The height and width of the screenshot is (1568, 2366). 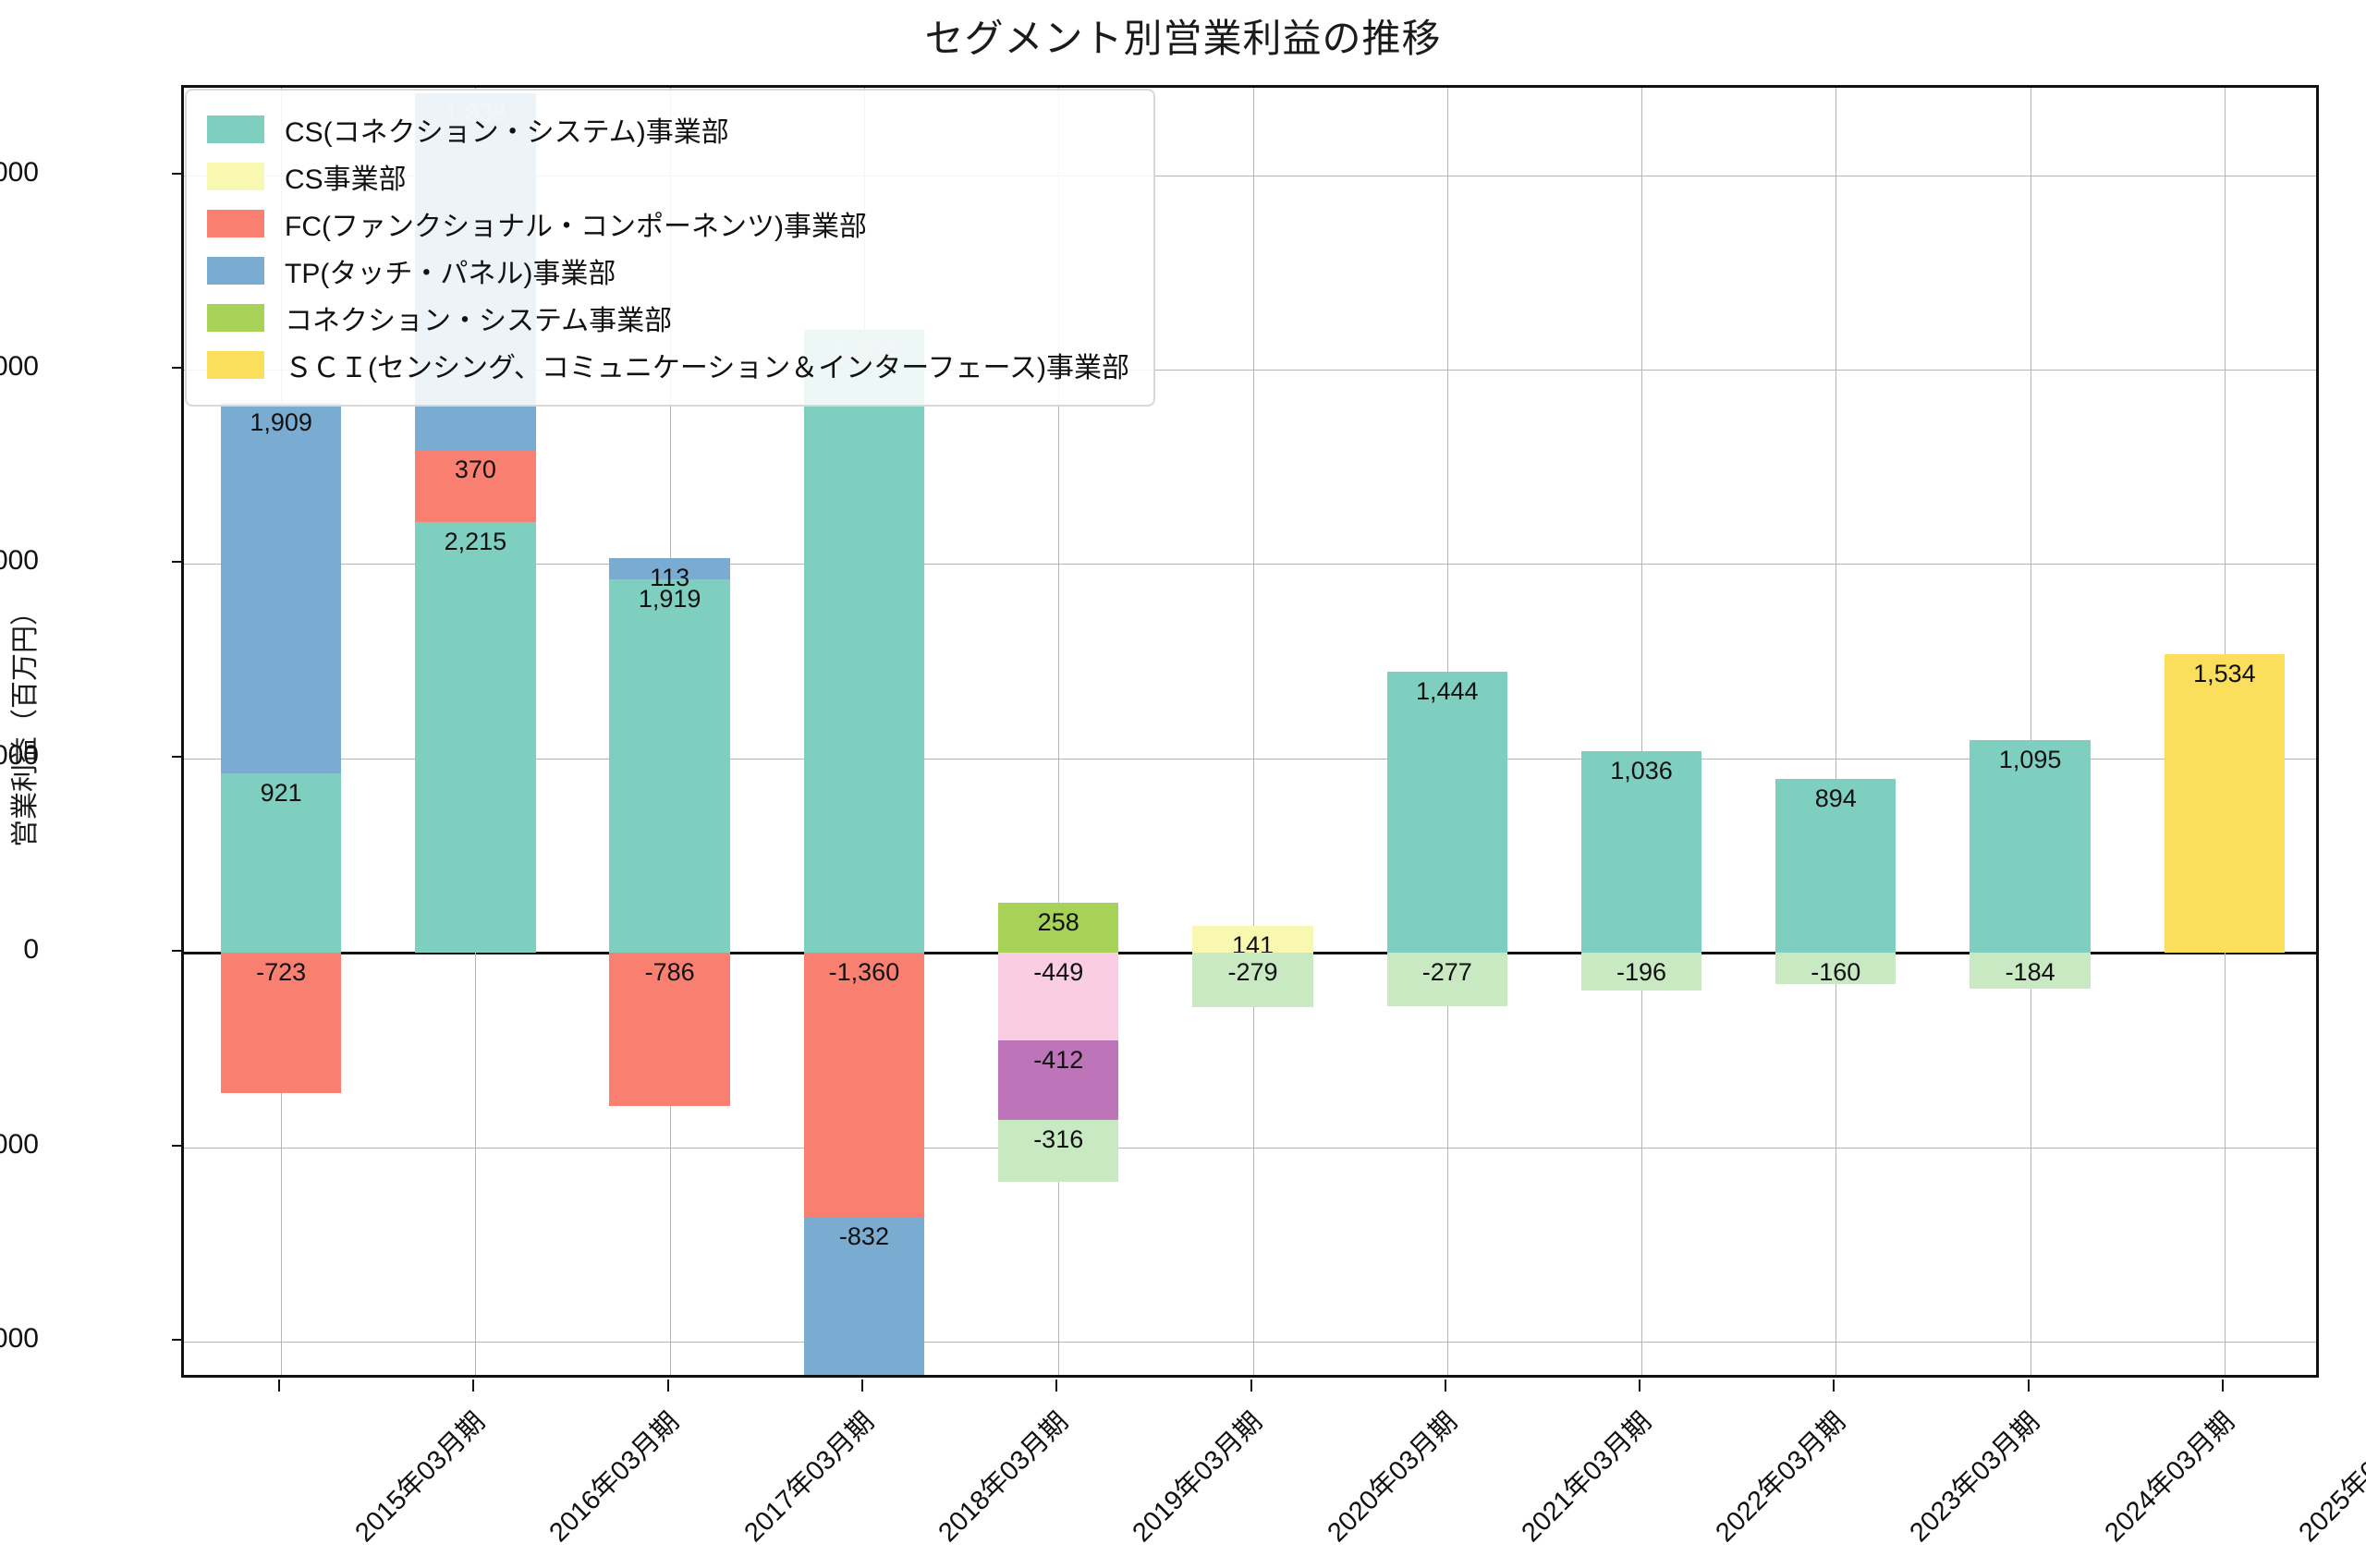 I want to click on legend-item-label: FC(ファンクショナル・コンポーネンツ)事業部, so click(x=576, y=226).